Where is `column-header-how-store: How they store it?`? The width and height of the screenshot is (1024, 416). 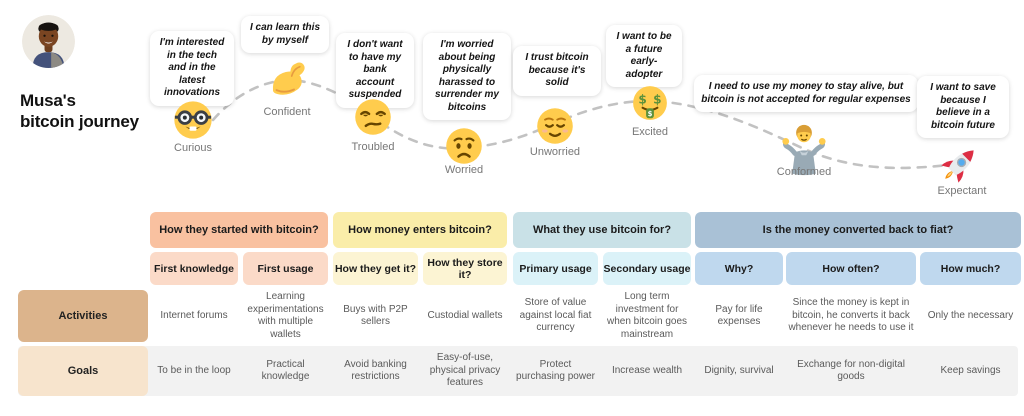
column-header-how-store: How they store it? is located at coordinates (465, 268).